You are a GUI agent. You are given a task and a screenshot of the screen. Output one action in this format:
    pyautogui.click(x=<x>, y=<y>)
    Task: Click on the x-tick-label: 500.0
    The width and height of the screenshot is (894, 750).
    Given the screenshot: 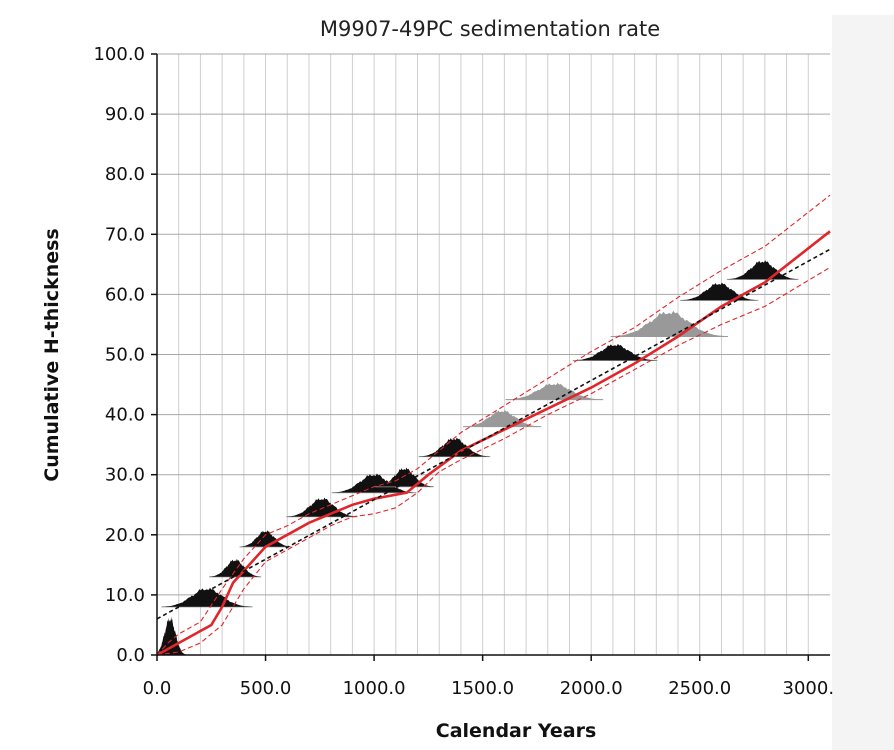 What is the action you would take?
    pyautogui.click(x=266, y=688)
    